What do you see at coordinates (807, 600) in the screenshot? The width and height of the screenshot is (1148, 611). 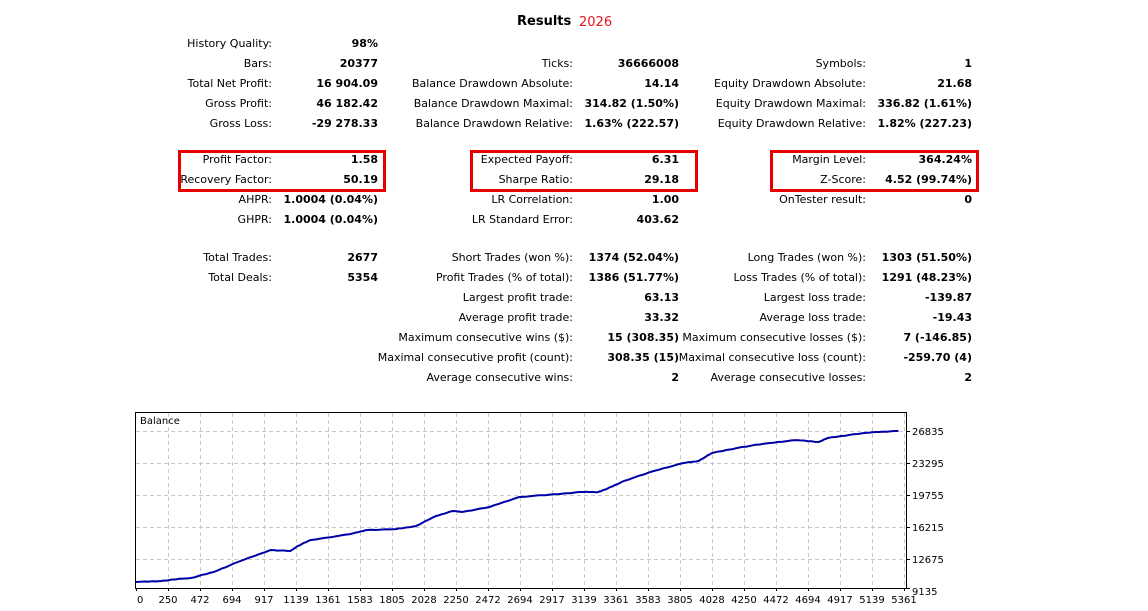 I see `x-tick-label: 4694` at bounding box center [807, 600].